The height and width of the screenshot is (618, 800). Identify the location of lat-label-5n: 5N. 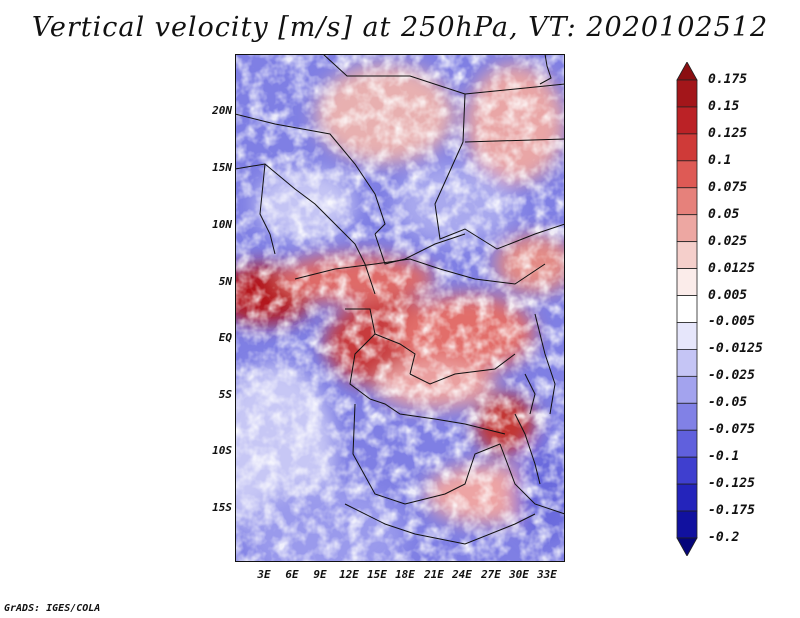
(225, 281).